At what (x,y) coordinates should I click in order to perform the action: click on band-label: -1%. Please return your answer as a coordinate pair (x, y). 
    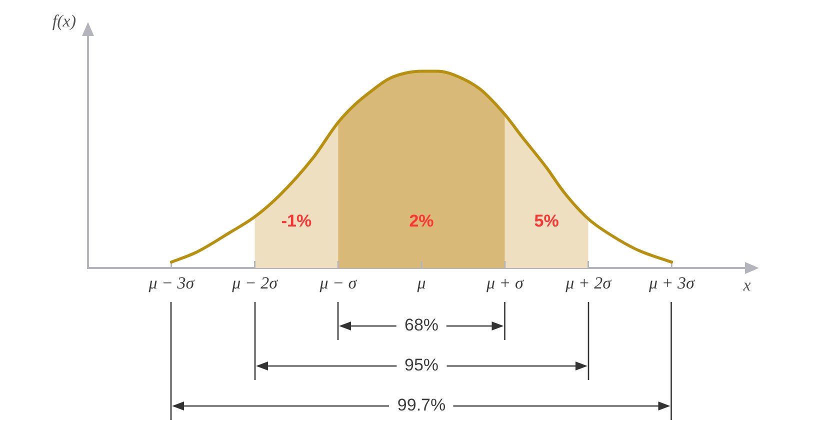
    Looking at the image, I should click on (296, 221).